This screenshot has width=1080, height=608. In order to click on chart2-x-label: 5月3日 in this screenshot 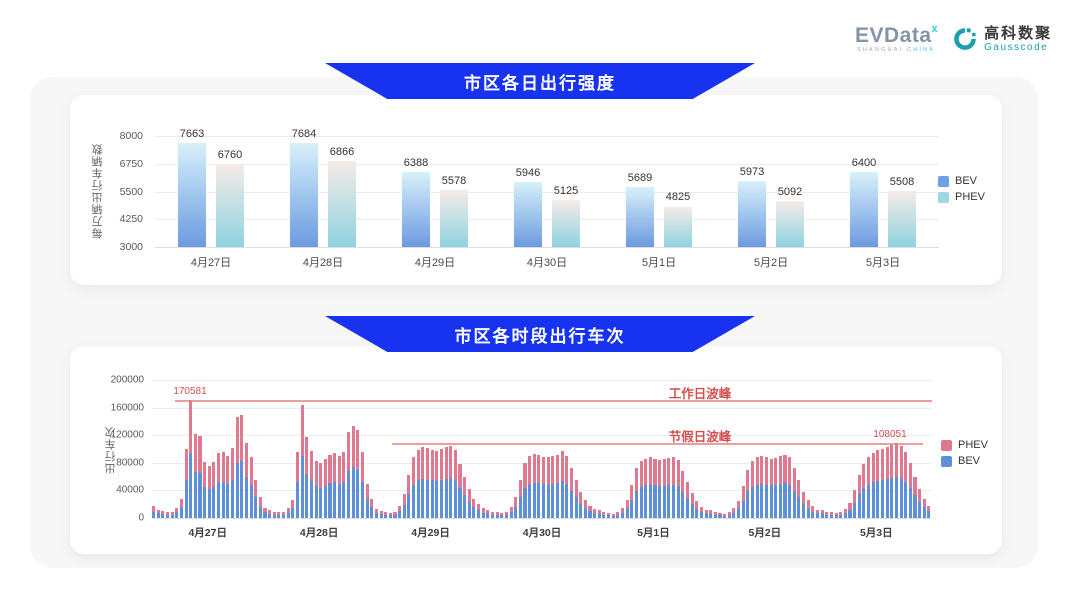, I will do `click(876, 533)`.